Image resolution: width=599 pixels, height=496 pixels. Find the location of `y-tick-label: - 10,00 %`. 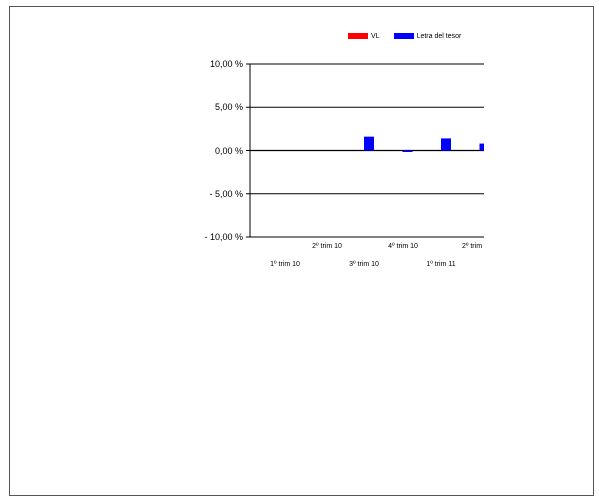

y-tick-label: - 10,00 % is located at coordinates (223, 237).